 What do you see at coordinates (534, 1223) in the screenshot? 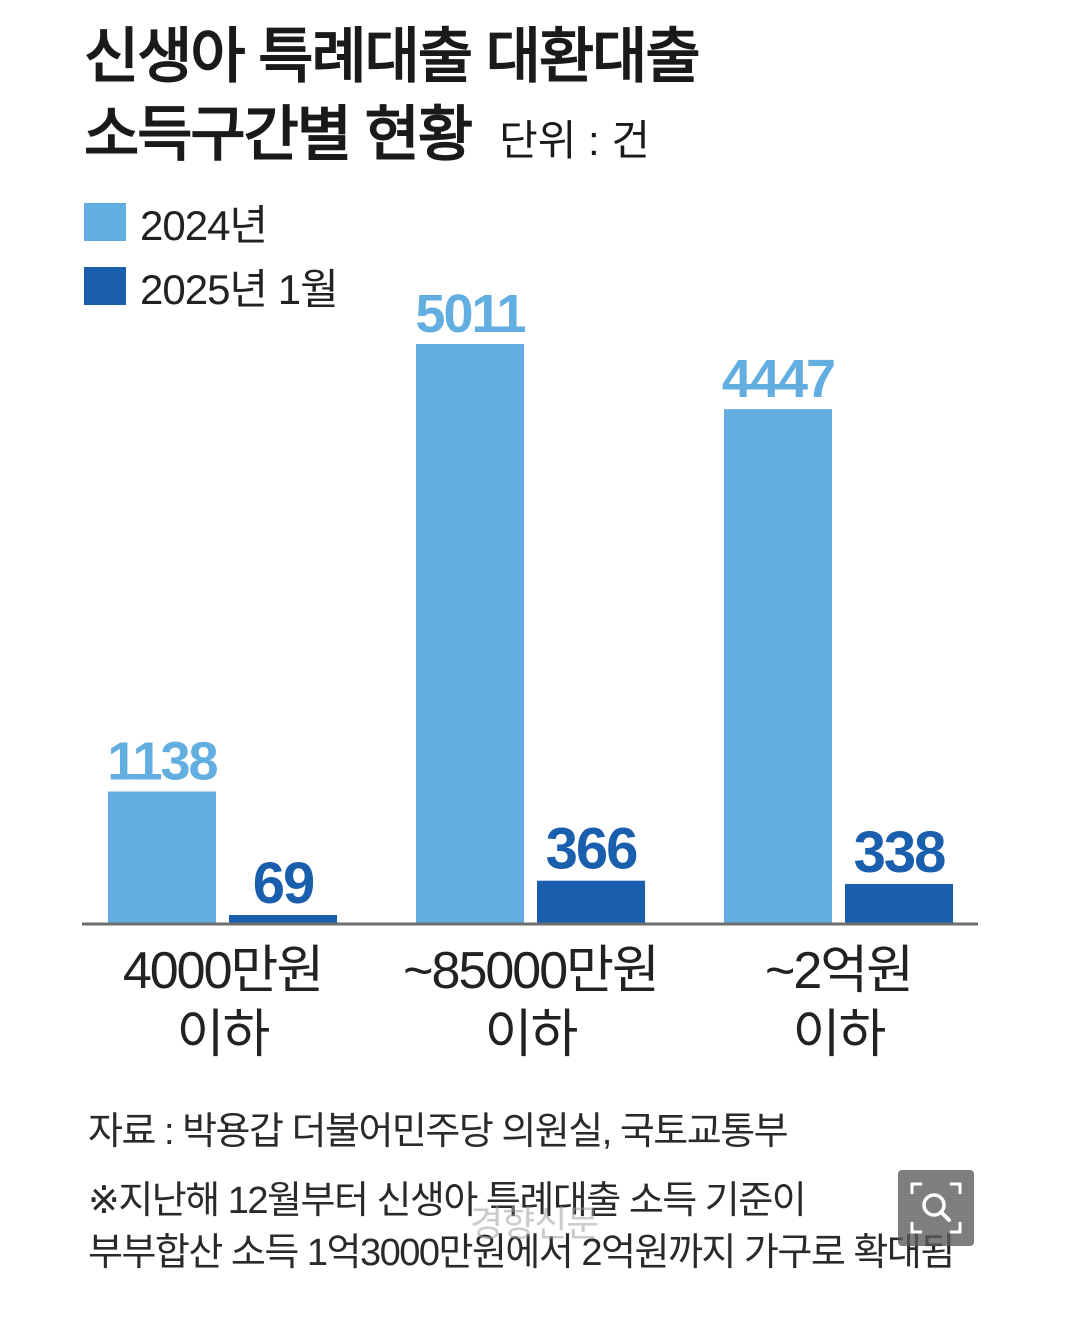
I see `watermark-logo: 경향신문` at bounding box center [534, 1223].